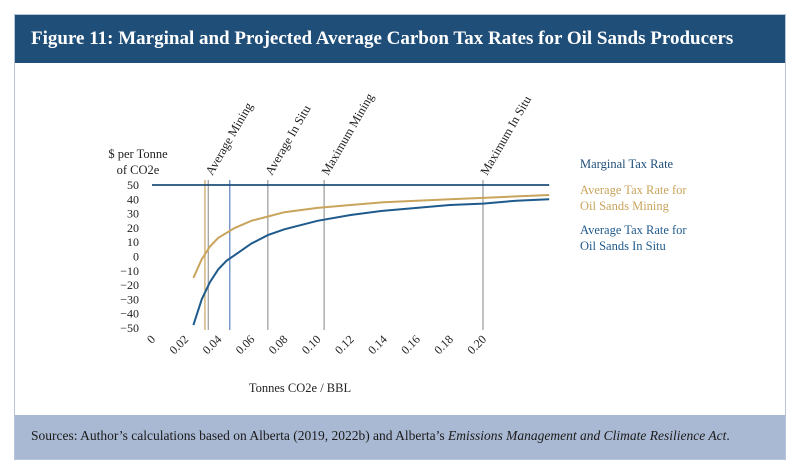 The height and width of the screenshot is (474, 800). I want to click on x-tick-label: 0.16, so click(410, 344).